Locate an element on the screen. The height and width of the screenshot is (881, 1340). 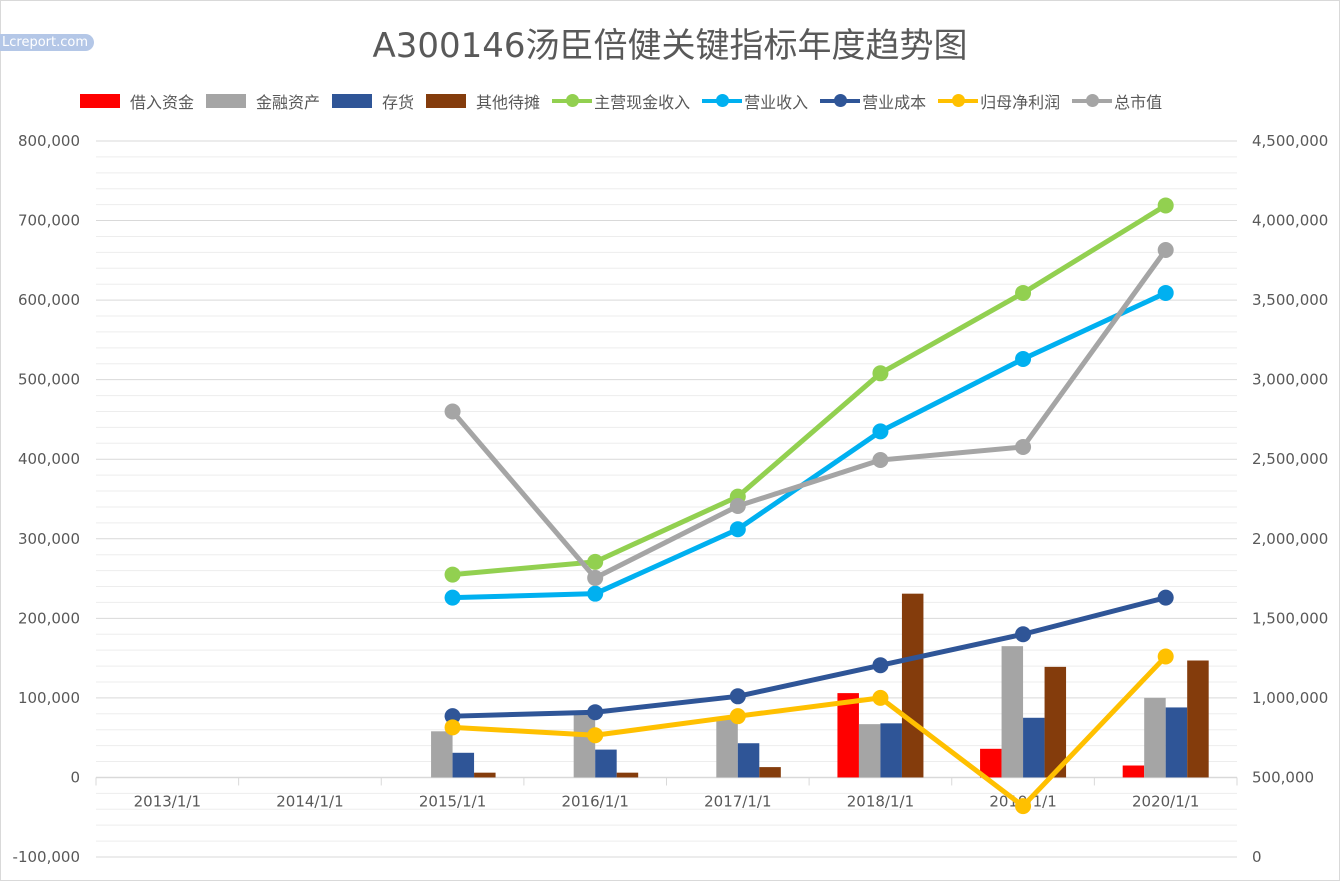
chart-title: A300146汤臣倍健关键指标年度趋势图 is located at coordinates (670, 46).